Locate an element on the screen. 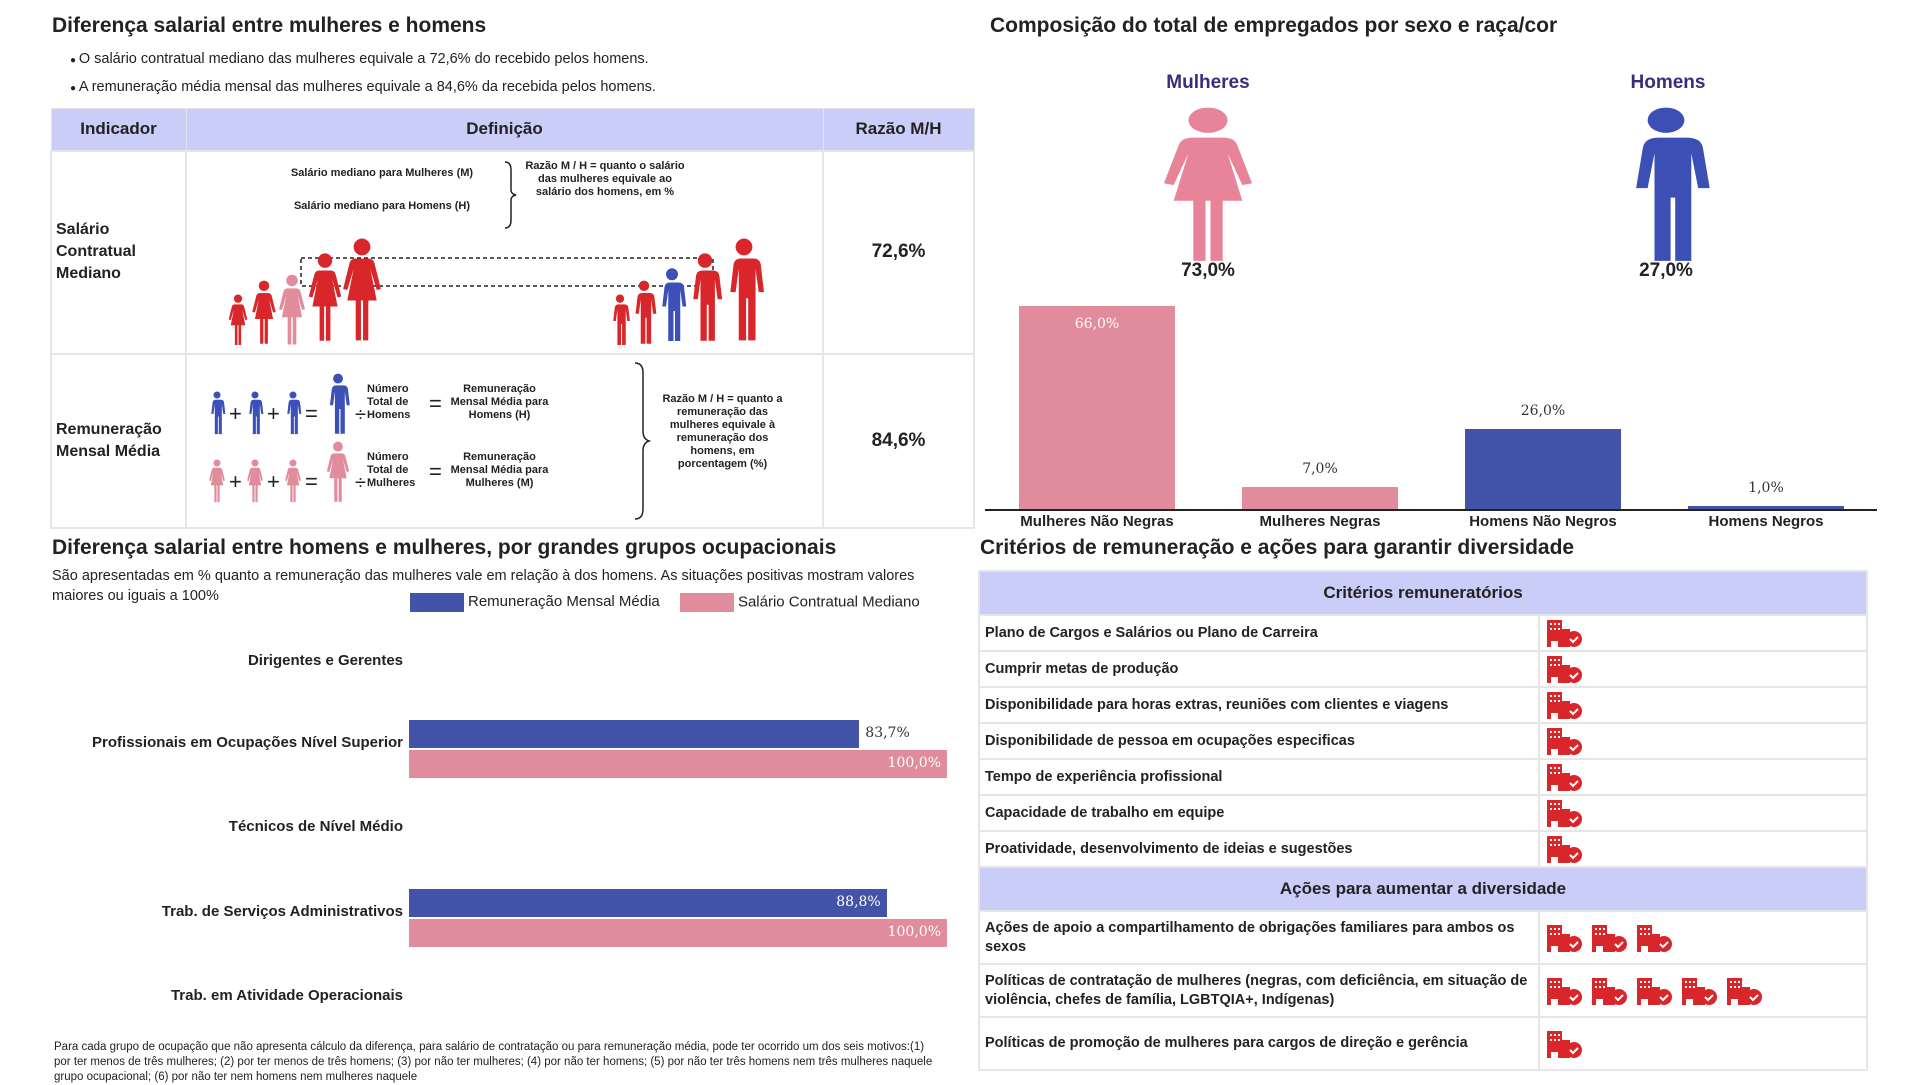 The image size is (1920, 1085). header-definition: Definição is located at coordinates (504, 129).